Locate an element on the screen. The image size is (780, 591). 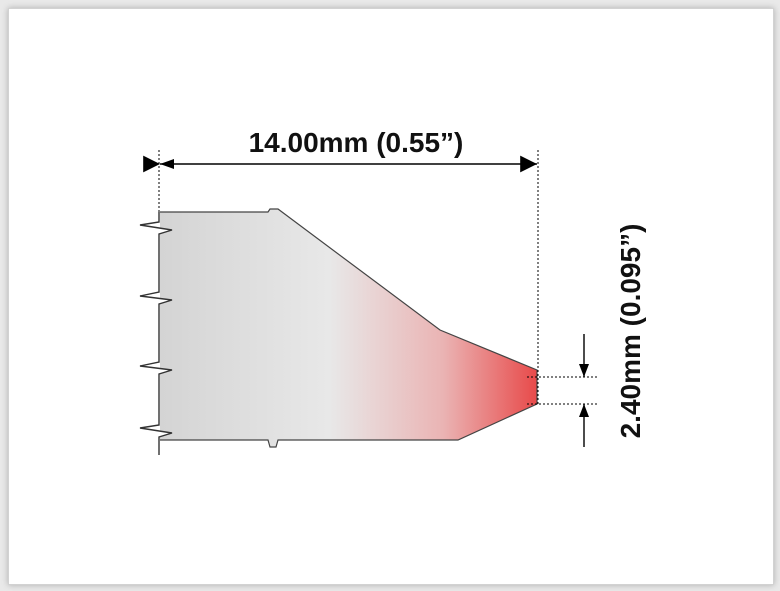
break-line is located at coordinates (156, 333).